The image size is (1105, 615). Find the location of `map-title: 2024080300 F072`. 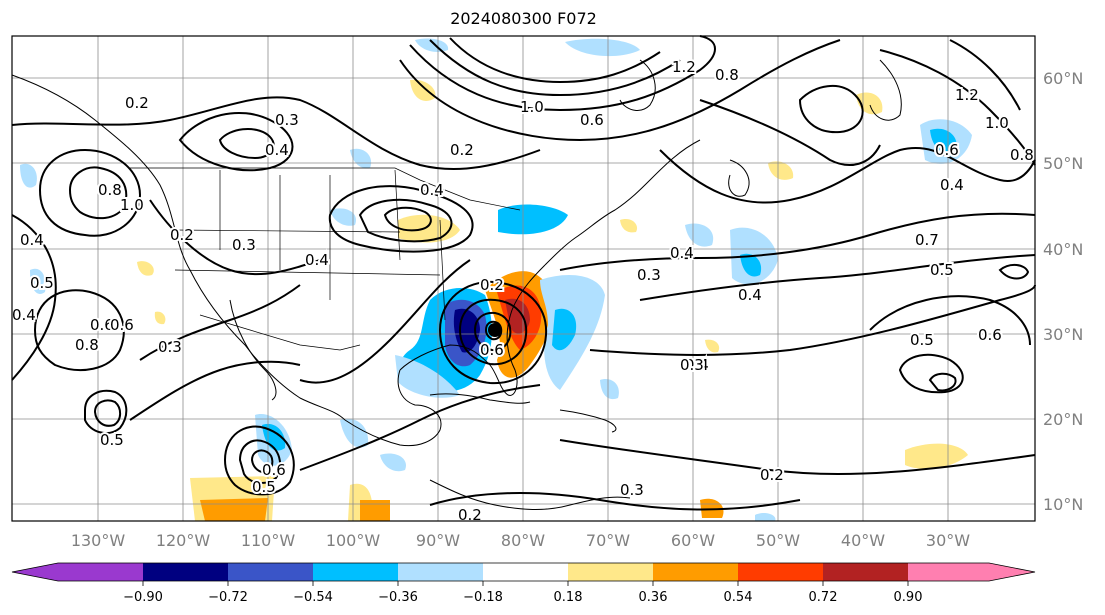

map-title: 2024080300 F072 is located at coordinates (523, 18).